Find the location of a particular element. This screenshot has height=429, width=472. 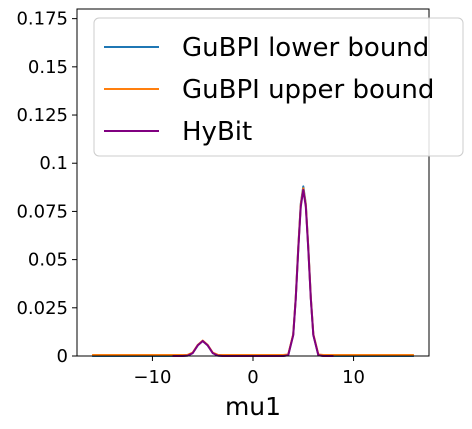

y-tick-label: 0.025 is located at coordinates (42, 308).